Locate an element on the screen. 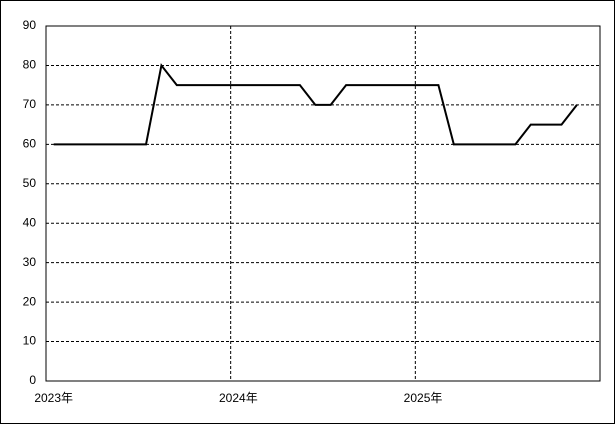 This screenshot has width=615, height=424. y-tick-label: 20 is located at coordinates (30, 301).